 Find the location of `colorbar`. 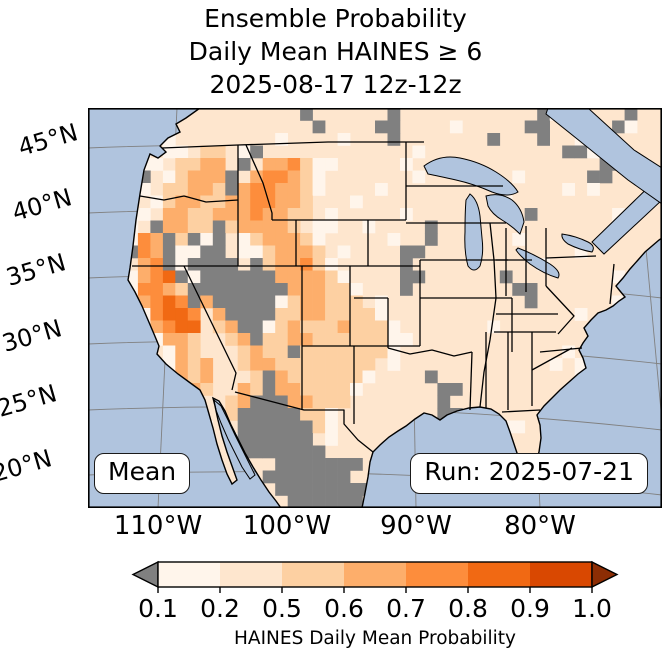

colorbar is located at coordinates (376, 576).